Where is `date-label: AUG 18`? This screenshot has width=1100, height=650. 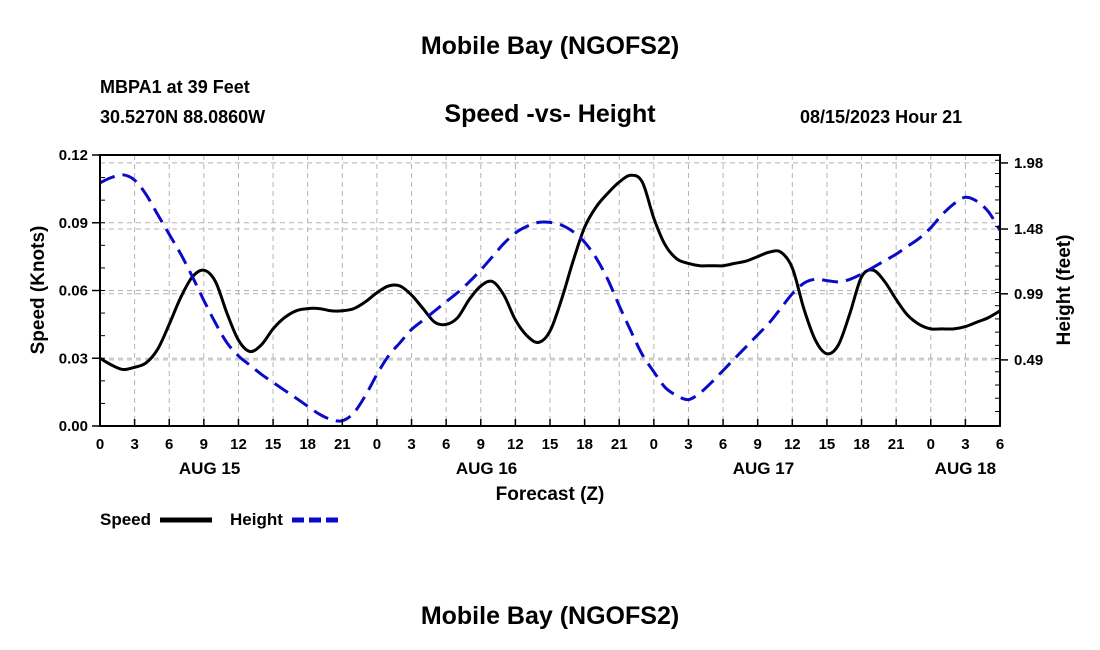 date-label: AUG 18 is located at coordinates (965, 468).